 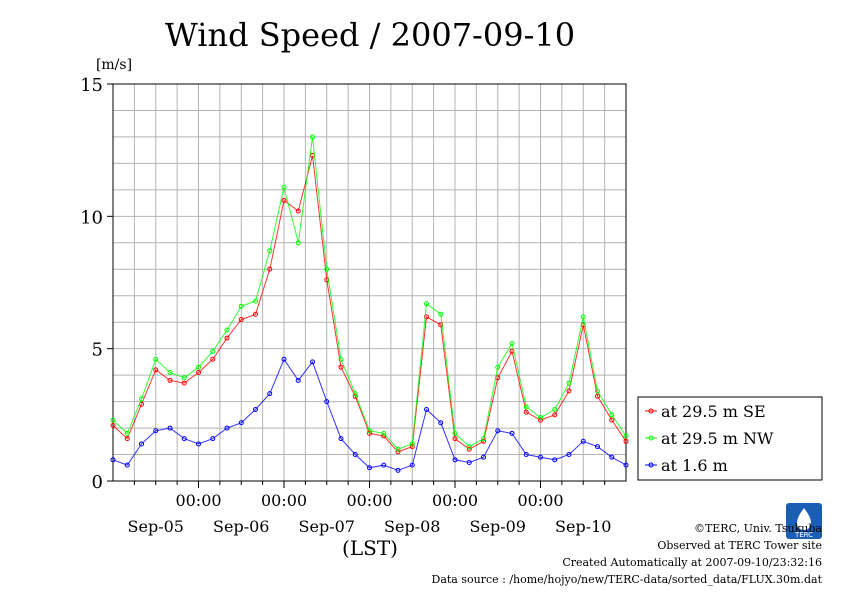 I want to click on series-line, so click(x=369, y=414).